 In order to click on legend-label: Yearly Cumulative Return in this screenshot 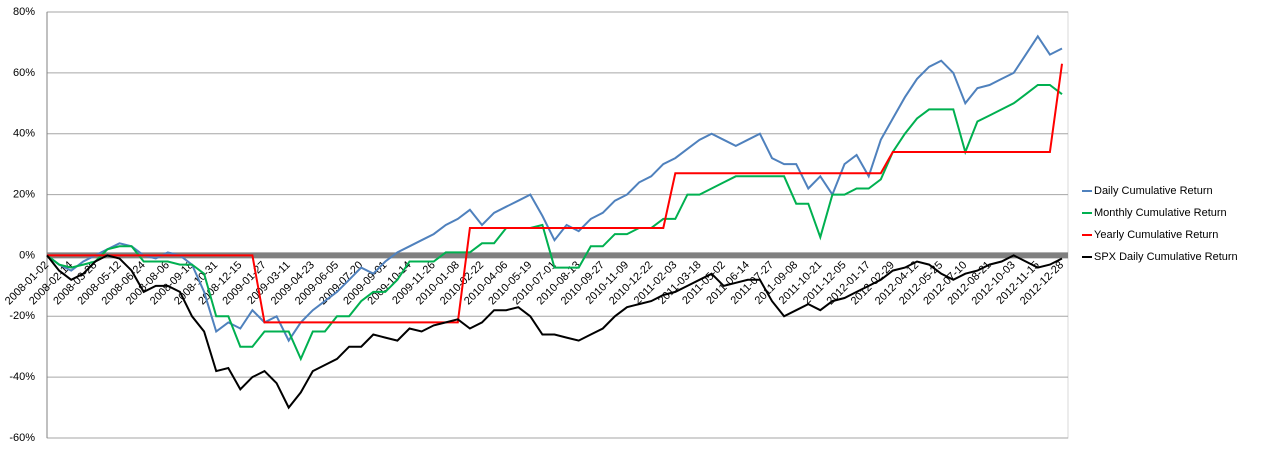, I will do `click(1156, 235)`.